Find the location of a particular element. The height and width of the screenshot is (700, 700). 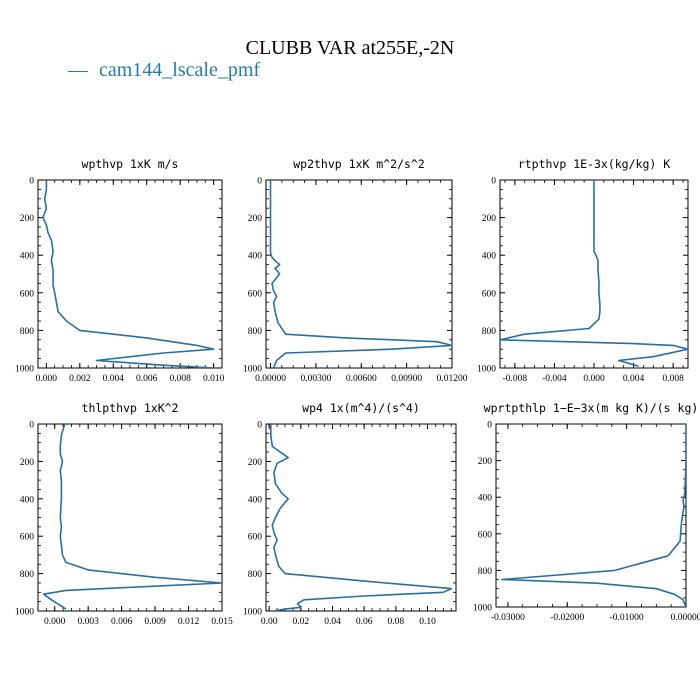

x-tick-label: 0.010 is located at coordinates (214, 379).